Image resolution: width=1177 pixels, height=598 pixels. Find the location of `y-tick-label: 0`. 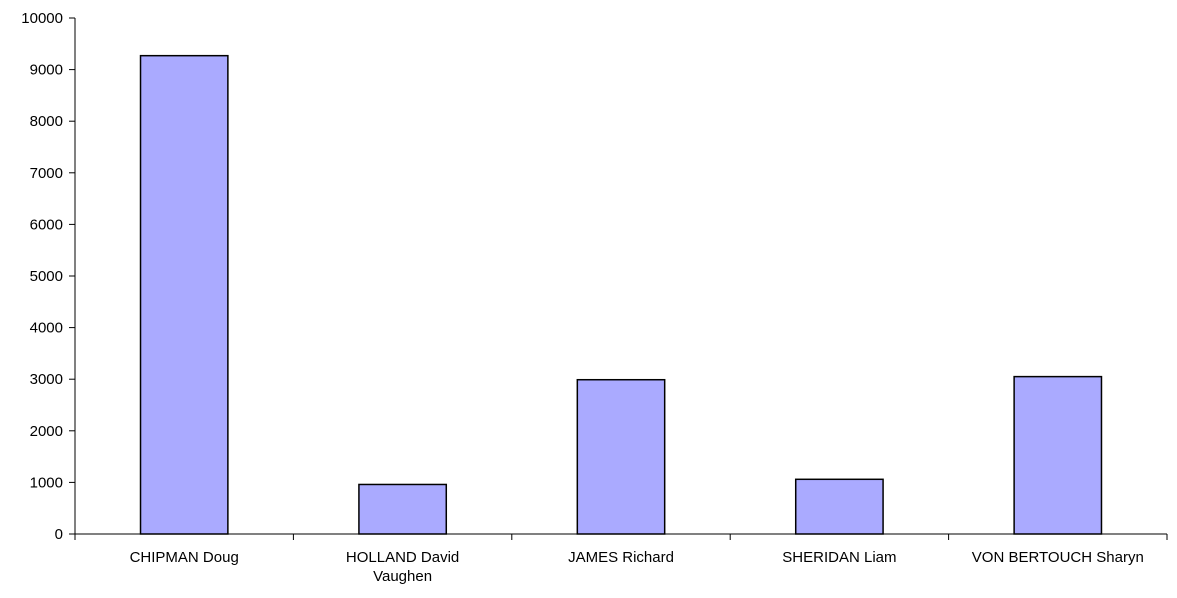

y-tick-label: 0 is located at coordinates (59, 534).